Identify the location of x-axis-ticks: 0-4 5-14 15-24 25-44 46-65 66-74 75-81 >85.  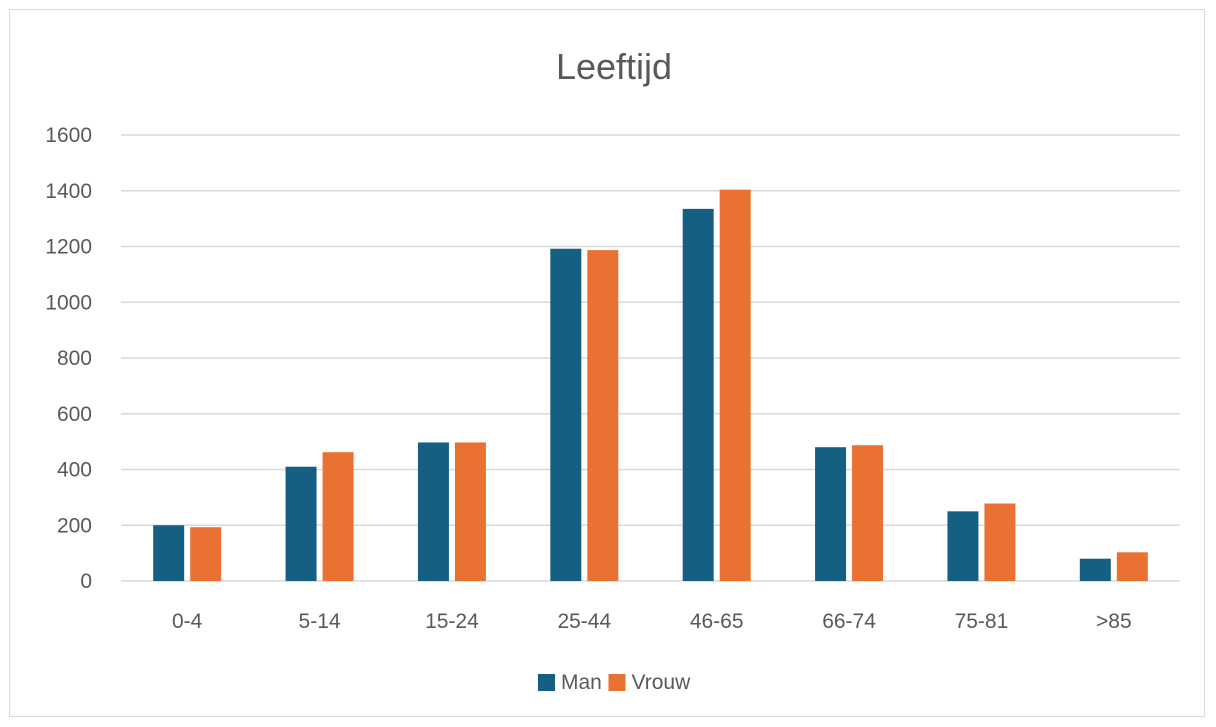
(652, 621).